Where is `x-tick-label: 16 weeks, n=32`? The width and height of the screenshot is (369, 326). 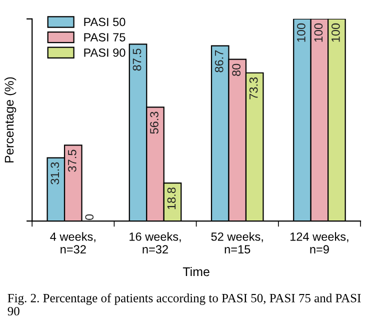
x-tick-label: 16 weeks, n=32 is located at coordinates (155, 243).